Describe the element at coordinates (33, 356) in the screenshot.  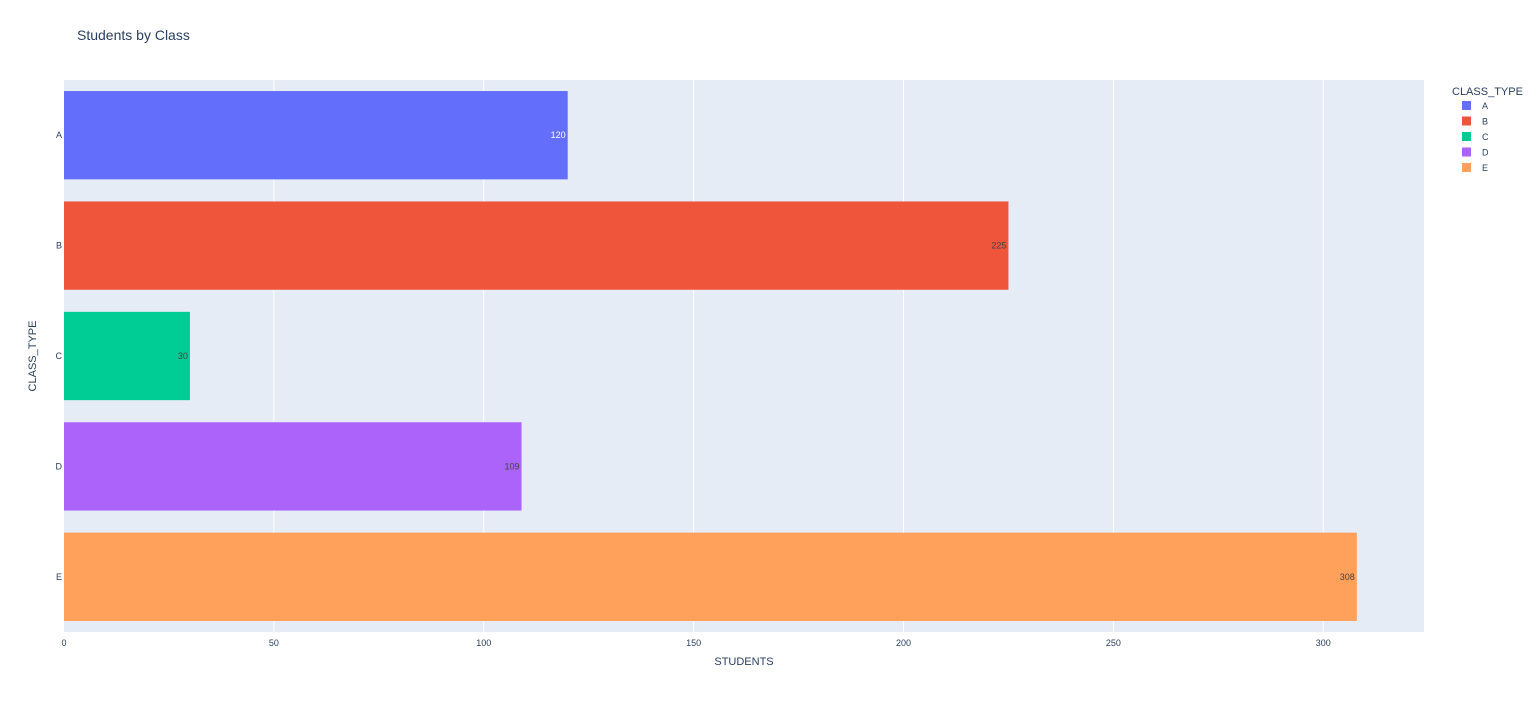
I see `y-axis-title: CLASS_TYPE` at that location.